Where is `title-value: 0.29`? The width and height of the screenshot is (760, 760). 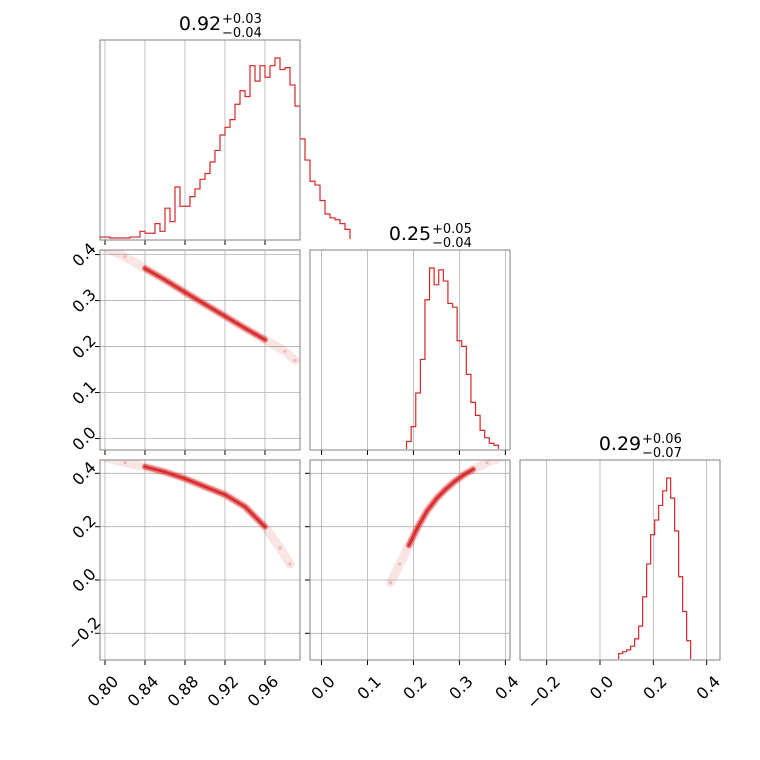
title-value: 0.29 is located at coordinates (620, 444).